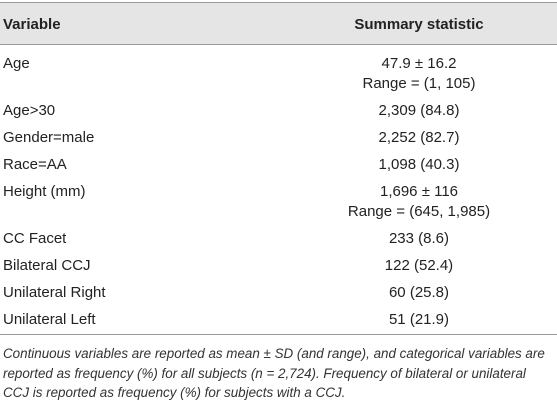 The height and width of the screenshot is (409, 557). What do you see at coordinates (35, 164) in the screenshot?
I see `variable-cell: Race=AA` at bounding box center [35, 164].